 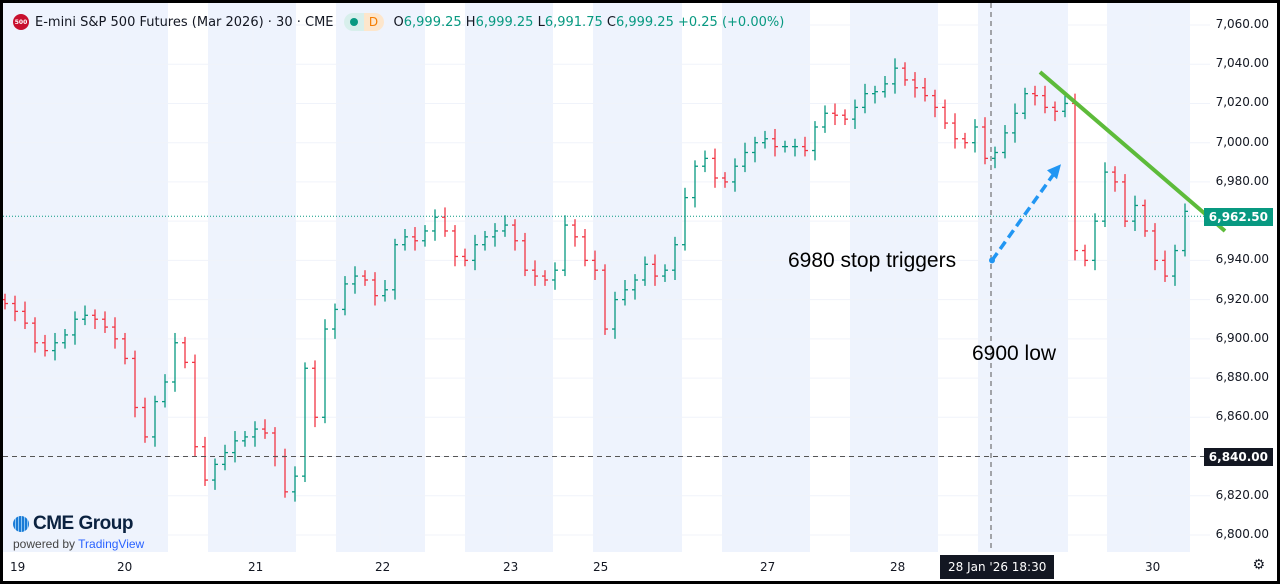 What do you see at coordinates (18, 567) in the screenshot?
I see `x-tick-label: 19` at bounding box center [18, 567].